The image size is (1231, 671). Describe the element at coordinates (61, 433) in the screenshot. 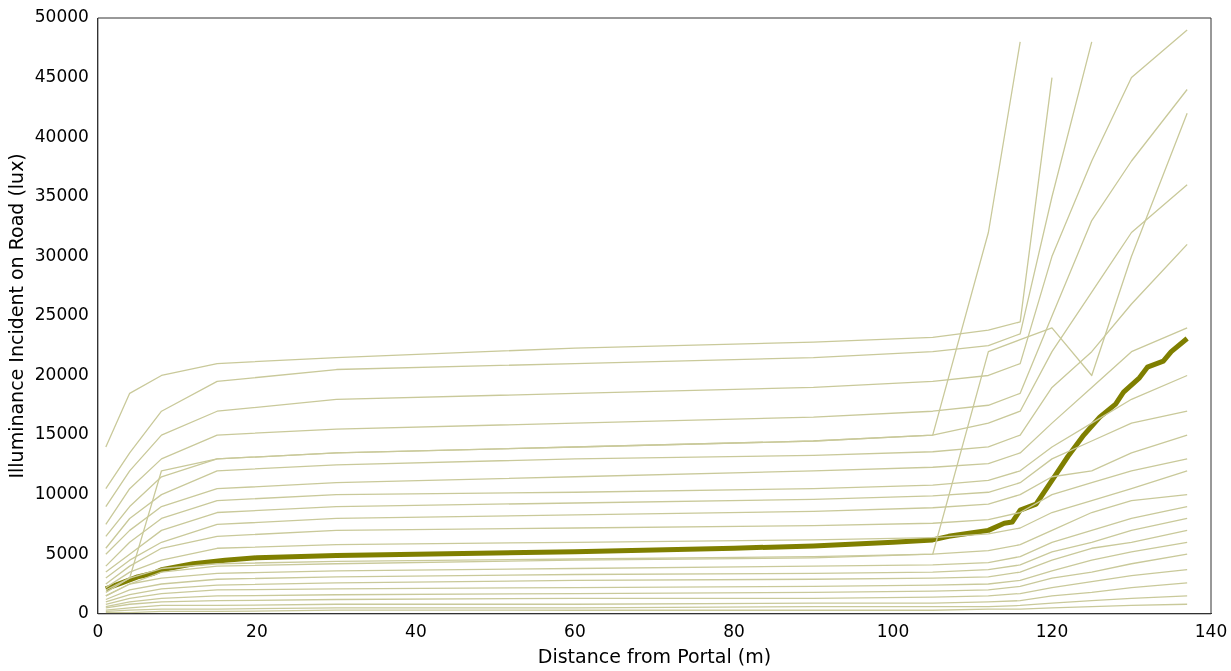

I see `y-tick-label: 15000` at that location.